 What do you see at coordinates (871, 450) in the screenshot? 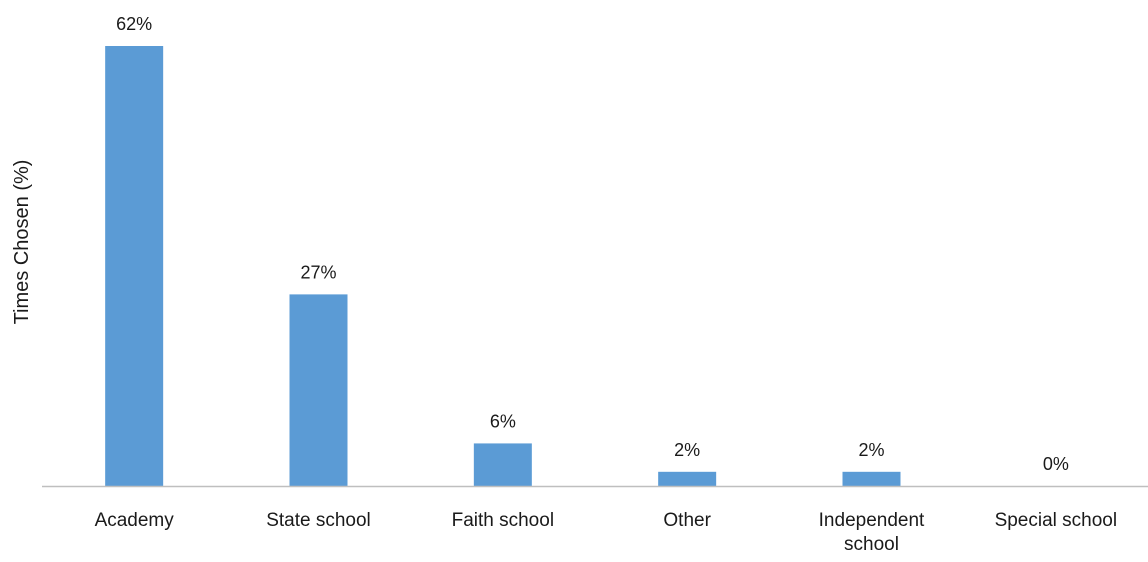
I see `data-label-4: 2%` at bounding box center [871, 450].